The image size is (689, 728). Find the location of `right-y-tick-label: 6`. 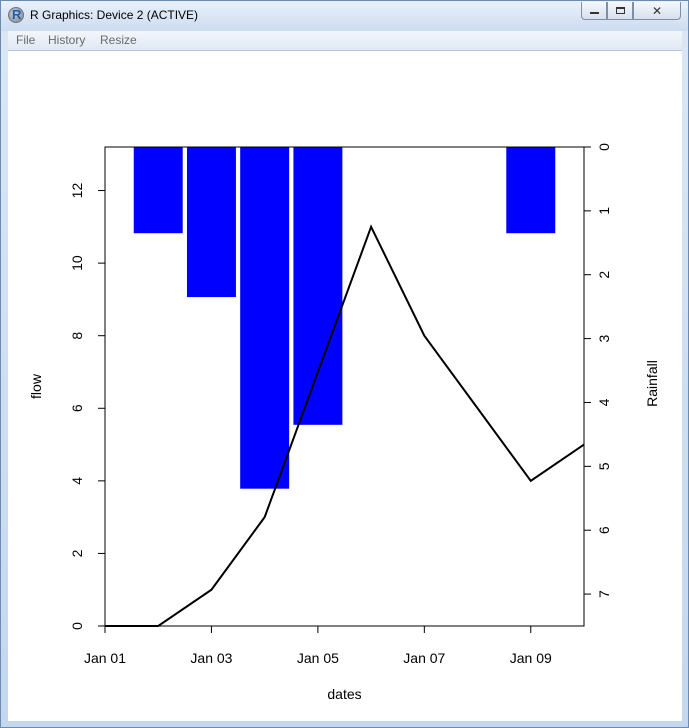

right-y-tick-label: 6 is located at coordinates (604, 530).